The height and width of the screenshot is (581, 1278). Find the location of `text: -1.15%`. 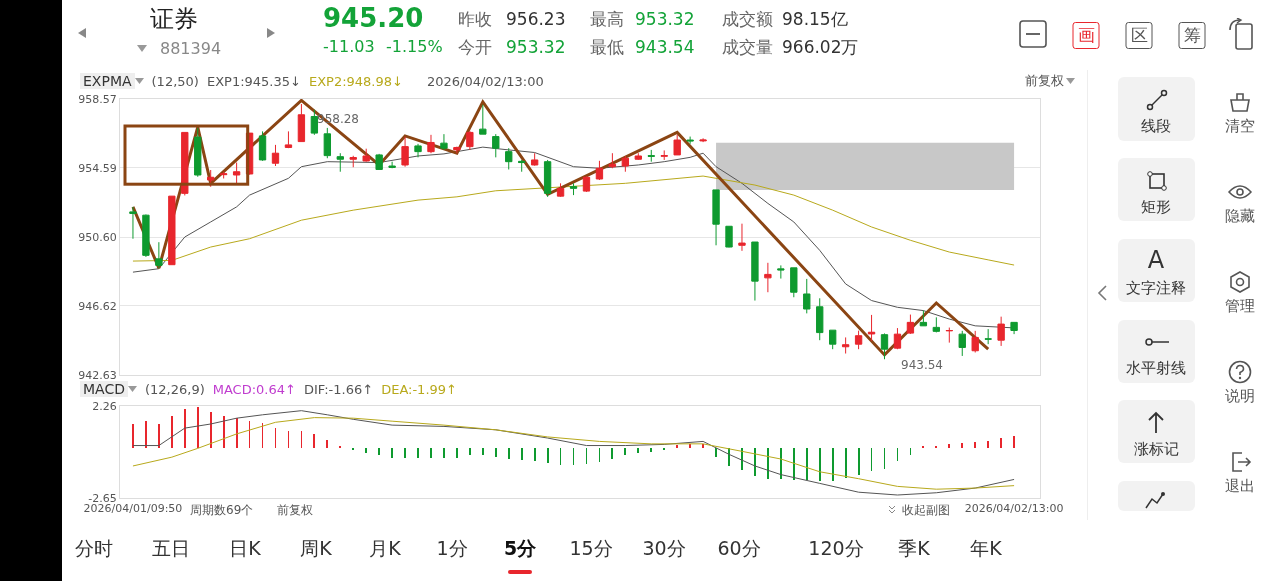

text: -1.15% is located at coordinates (414, 46).